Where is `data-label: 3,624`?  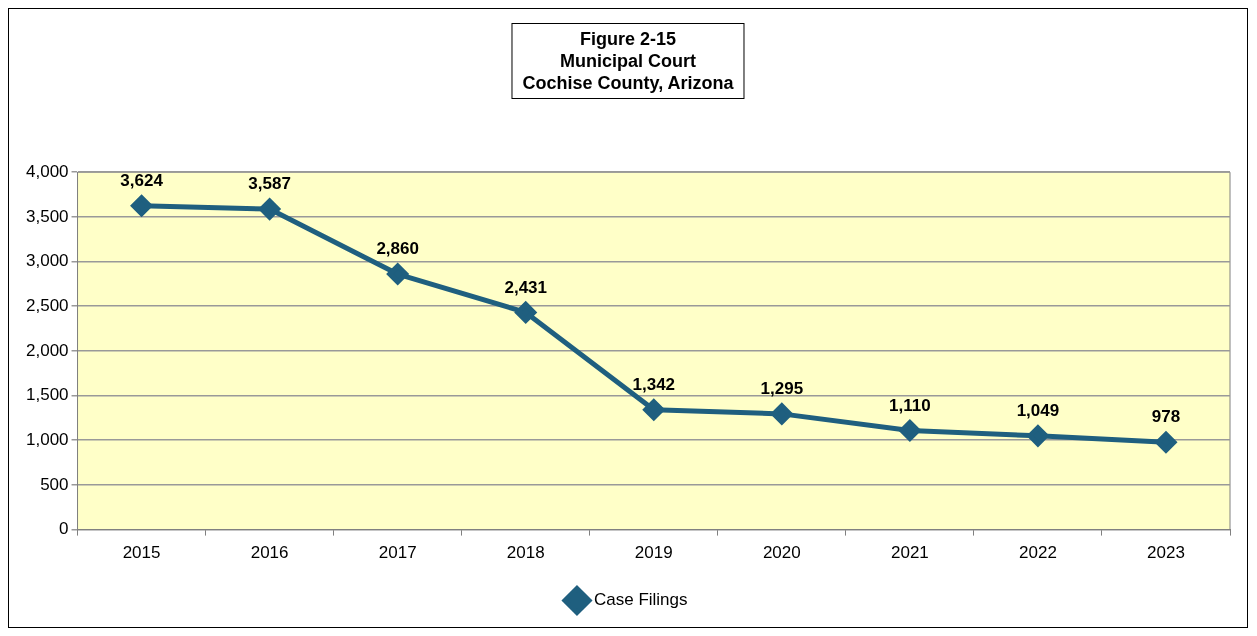 data-label: 3,624 is located at coordinates (142, 180).